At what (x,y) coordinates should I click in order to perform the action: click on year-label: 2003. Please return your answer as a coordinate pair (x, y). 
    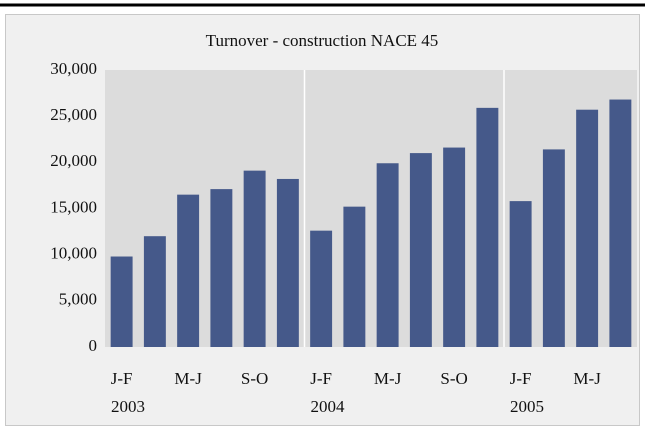
    Looking at the image, I should click on (128, 406).